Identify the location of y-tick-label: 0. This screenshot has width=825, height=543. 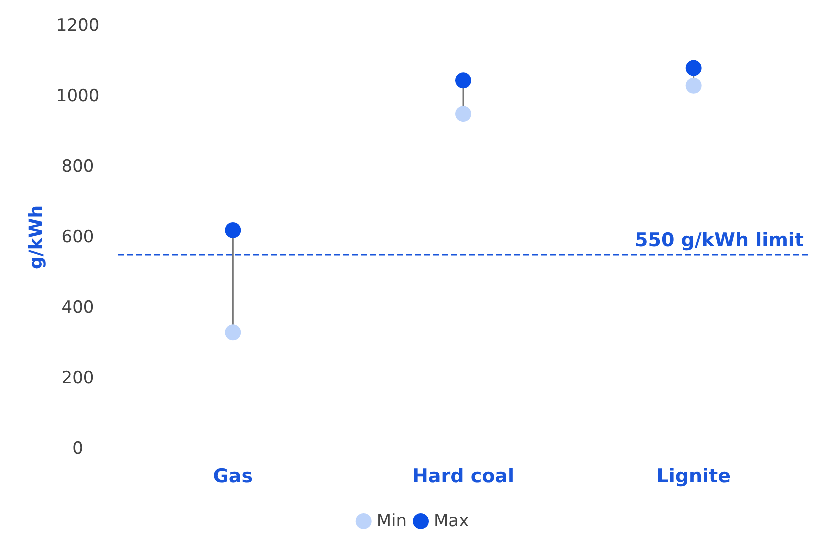
(78, 449).